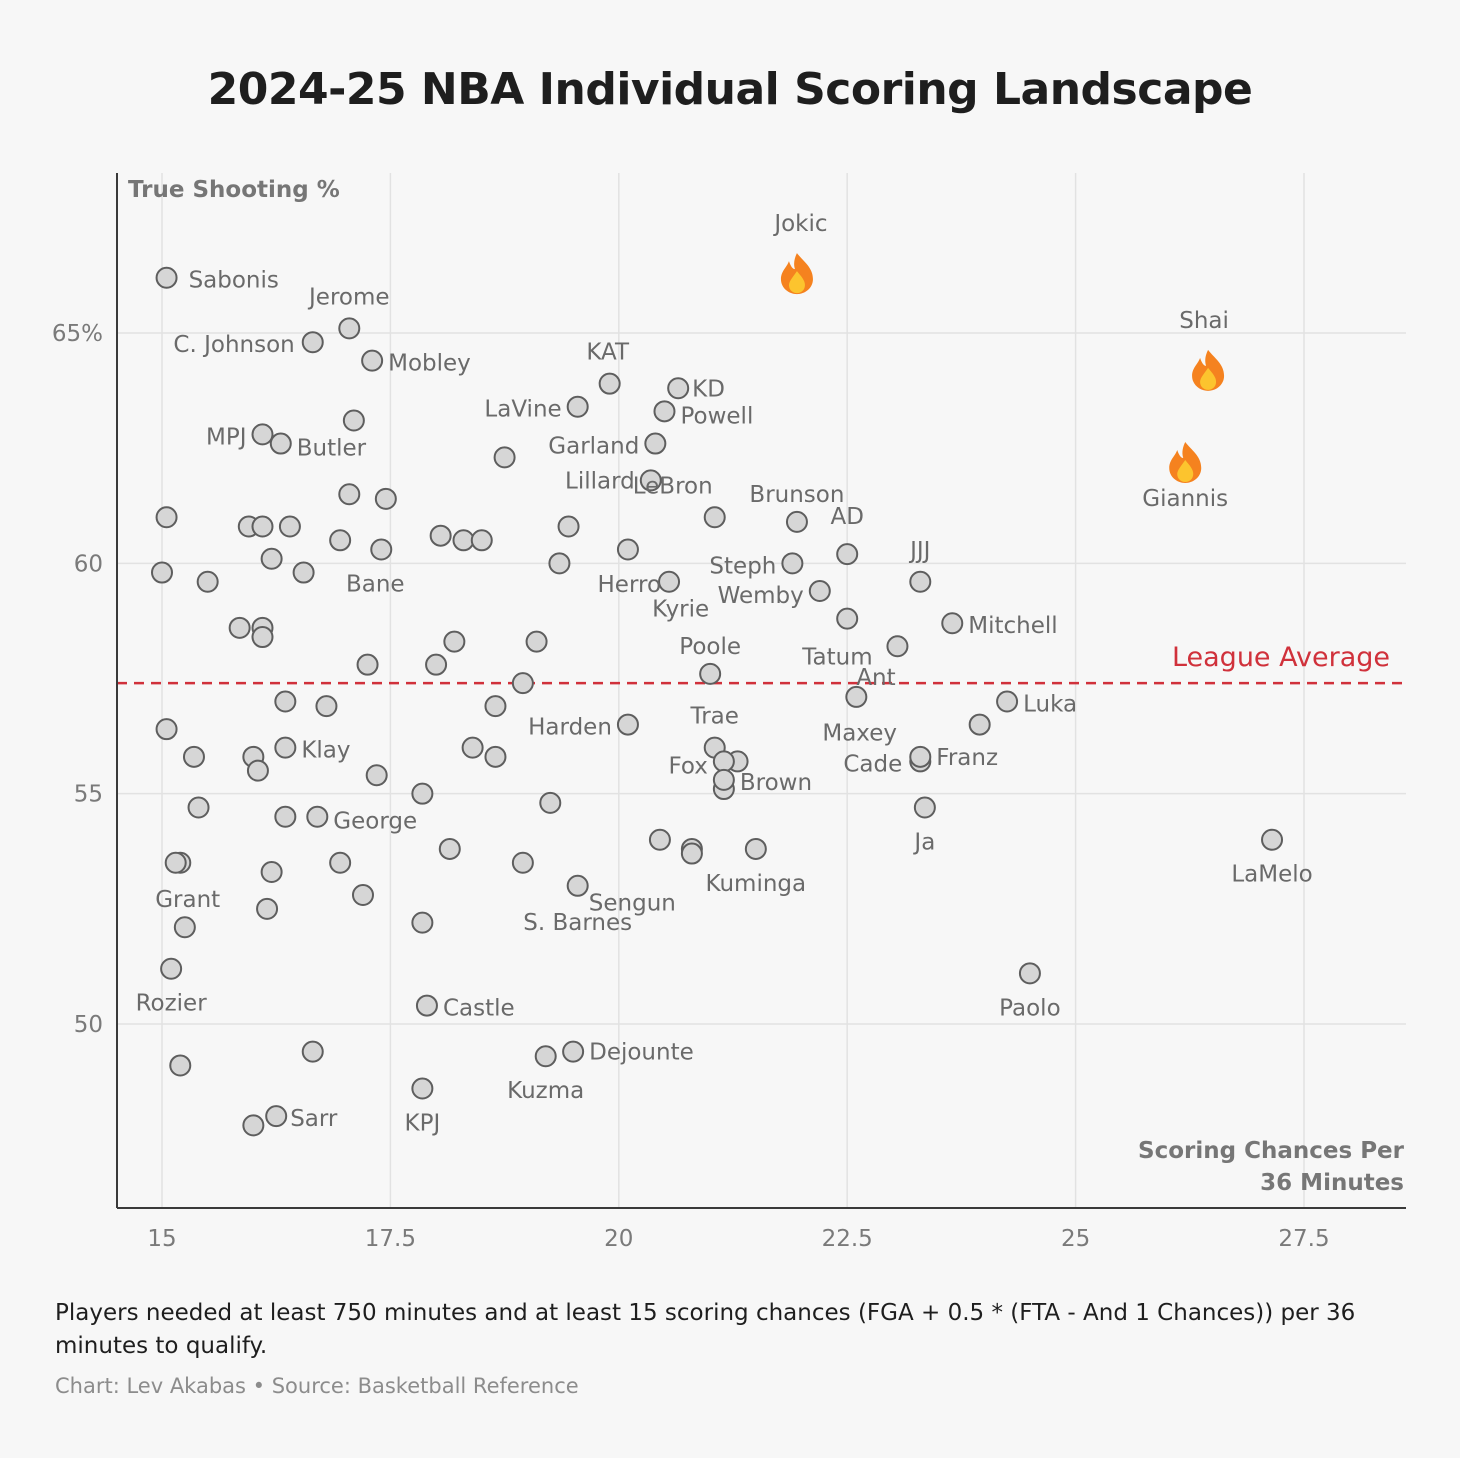 This screenshot has width=1460, height=1458. What do you see at coordinates (687, 766) in the screenshot?
I see `player-label-fox: Fox` at bounding box center [687, 766].